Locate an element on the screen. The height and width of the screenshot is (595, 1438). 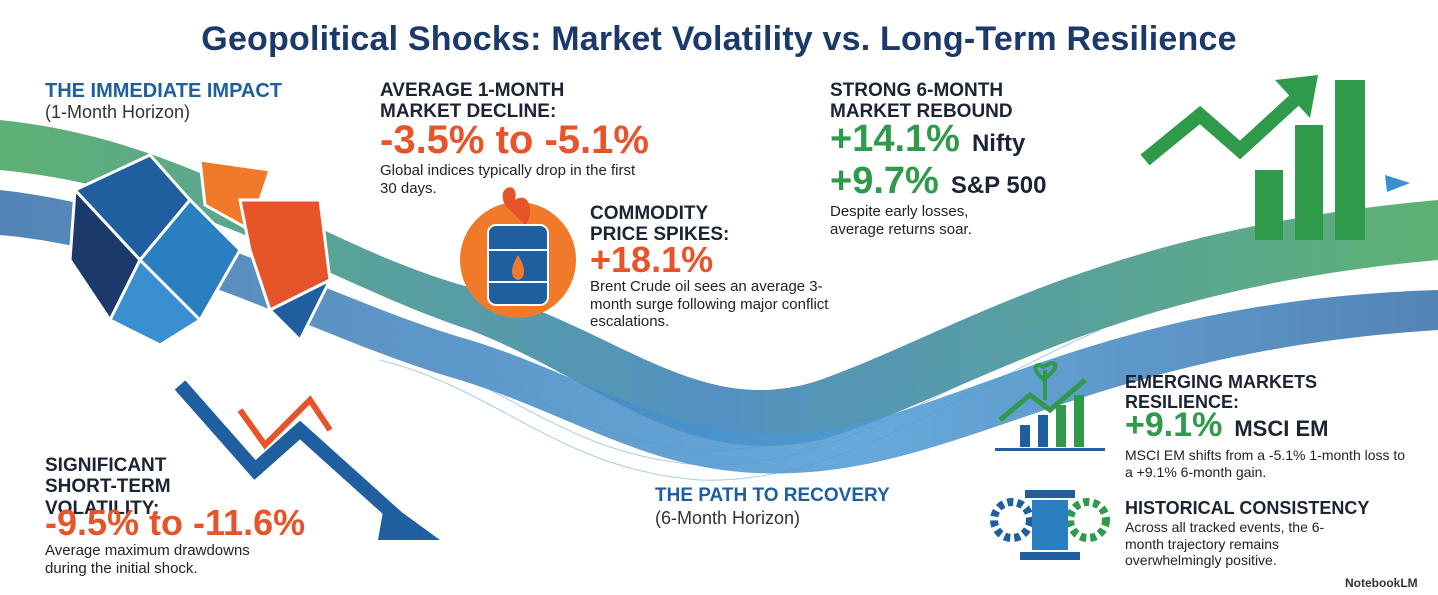
section-subheading: (1-Month Horizon) is located at coordinates (118, 112).